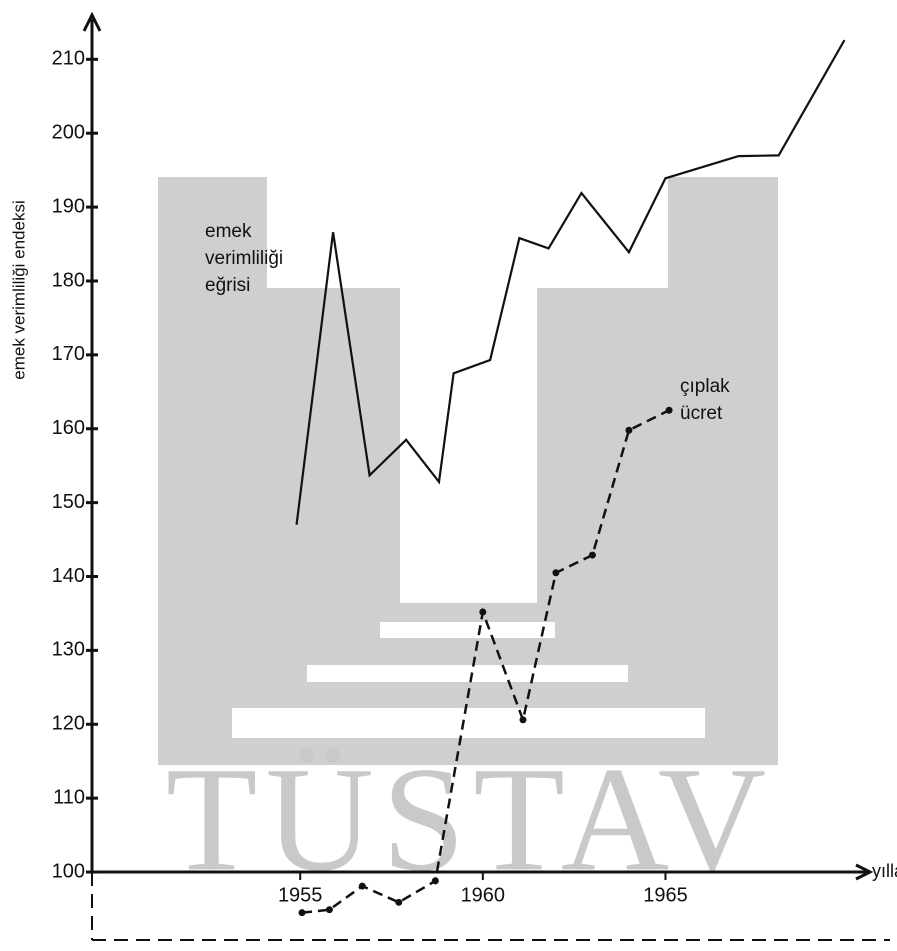  I want to click on y-tick-label: 210, so click(68, 59).